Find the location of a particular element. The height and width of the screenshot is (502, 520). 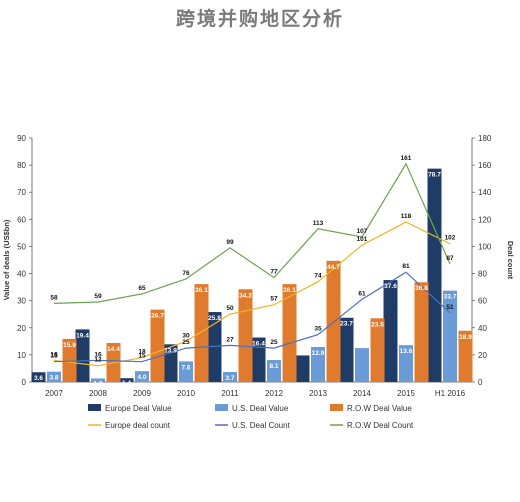

count-label: 16 is located at coordinates (98, 354).